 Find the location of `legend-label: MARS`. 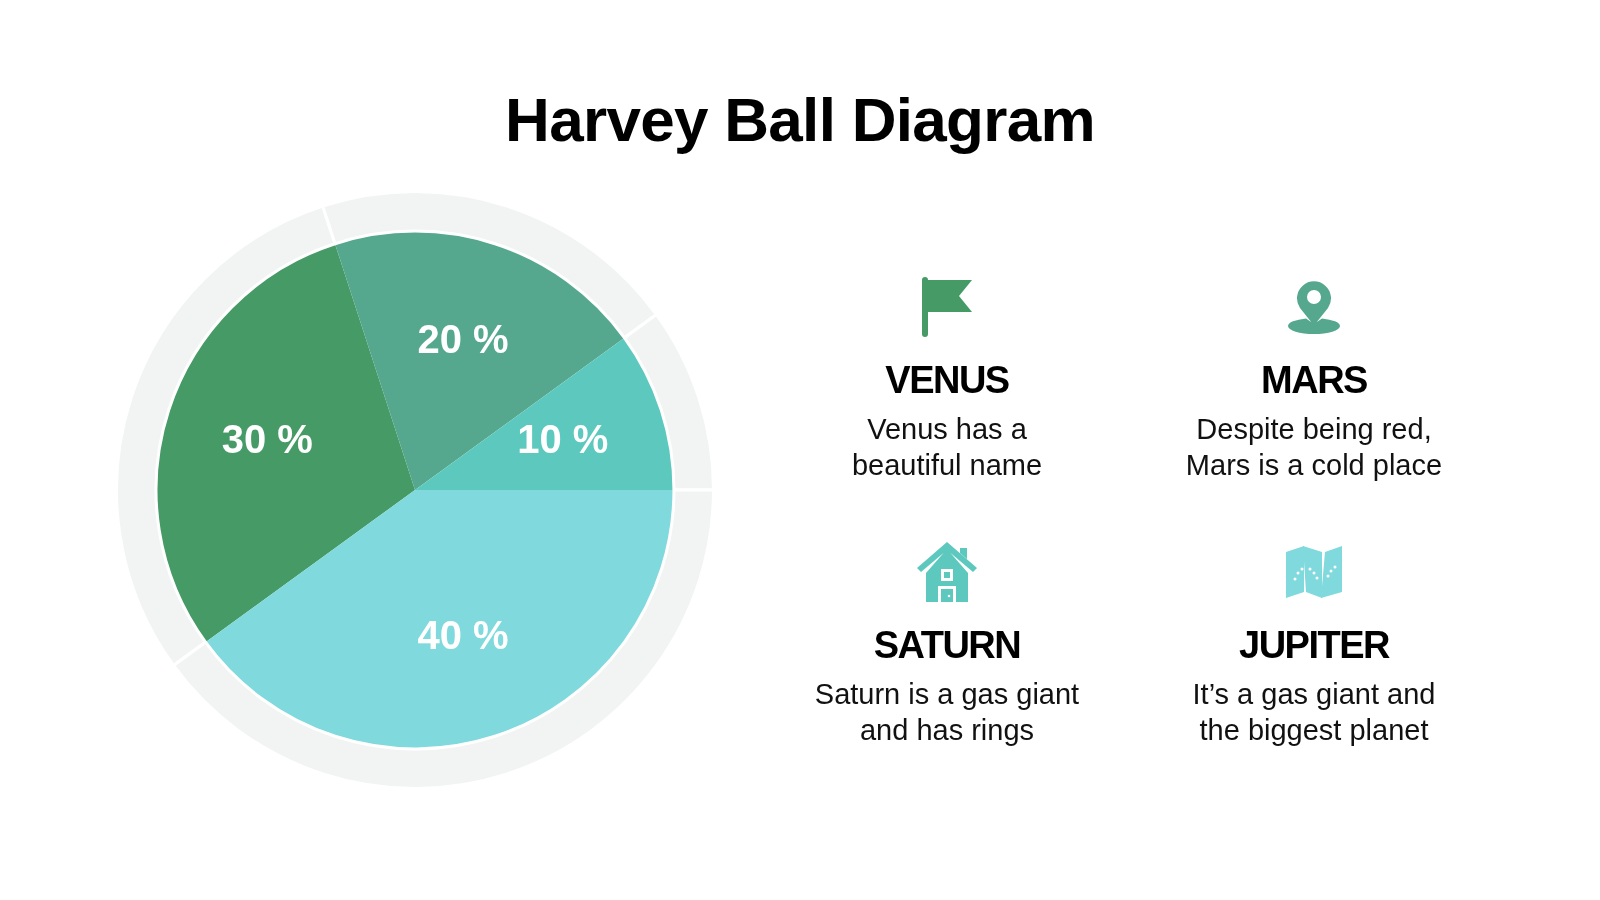

legend-label: MARS is located at coordinates (1314, 380).